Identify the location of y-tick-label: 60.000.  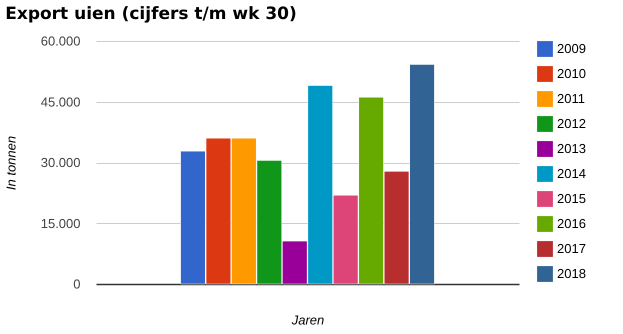
(60, 41).